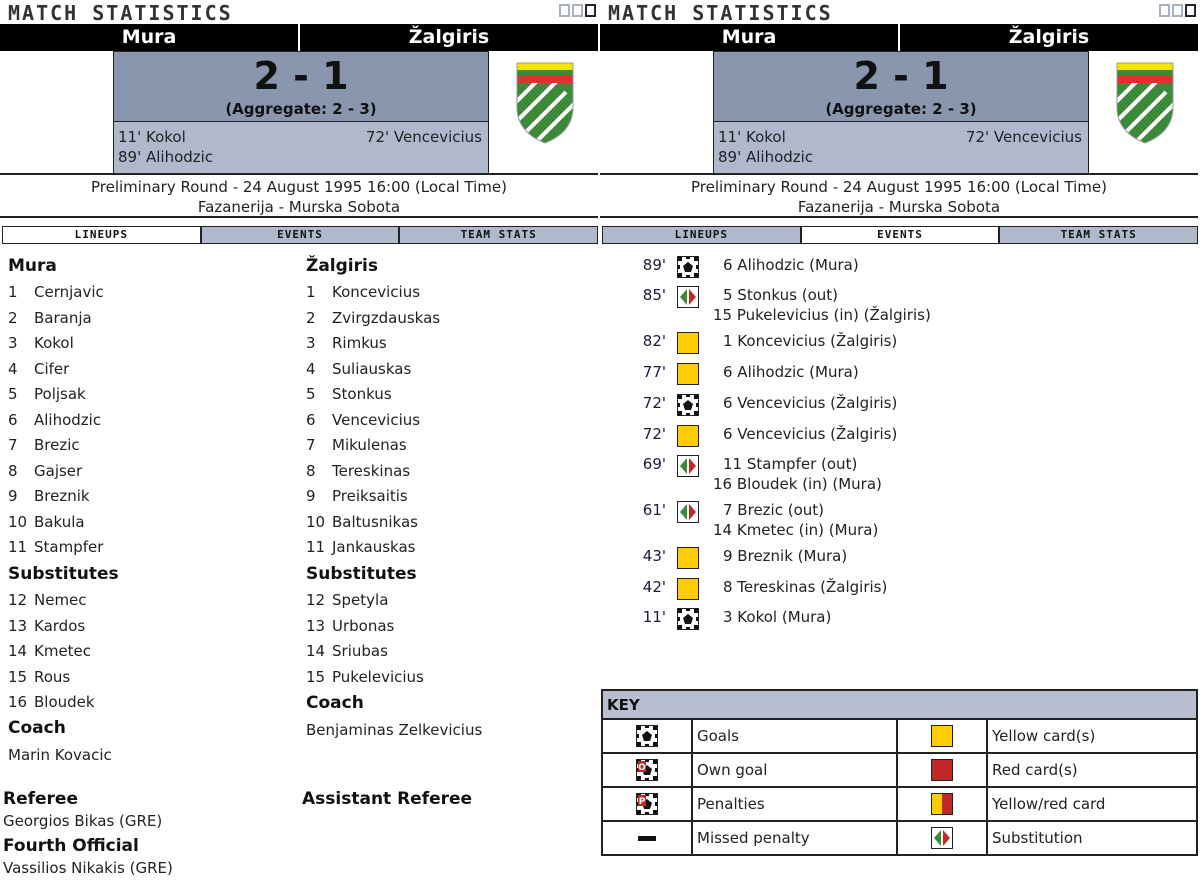 The height and width of the screenshot is (881, 1200). I want to click on player-name: Stonkus, so click(362, 394).